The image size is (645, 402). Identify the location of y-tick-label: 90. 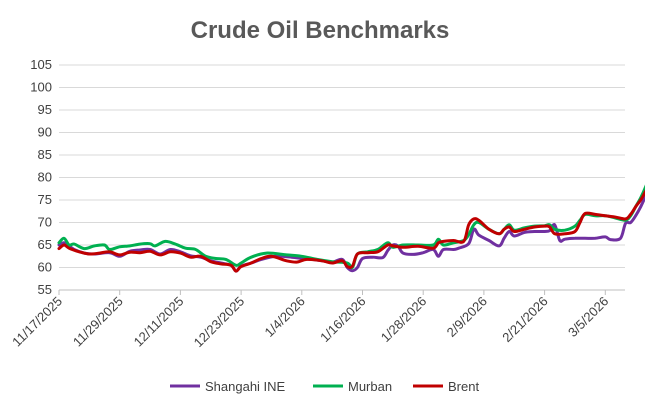
(45, 132).